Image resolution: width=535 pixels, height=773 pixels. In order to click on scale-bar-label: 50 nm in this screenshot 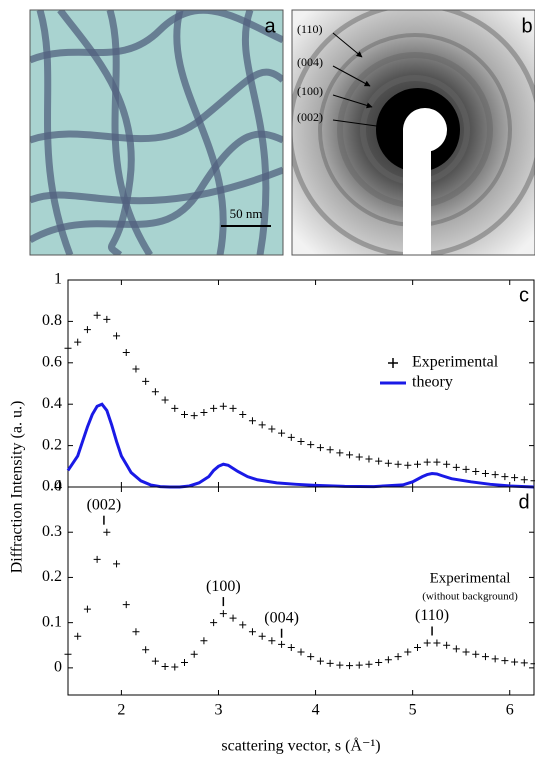, I will do `click(246, 213)`.